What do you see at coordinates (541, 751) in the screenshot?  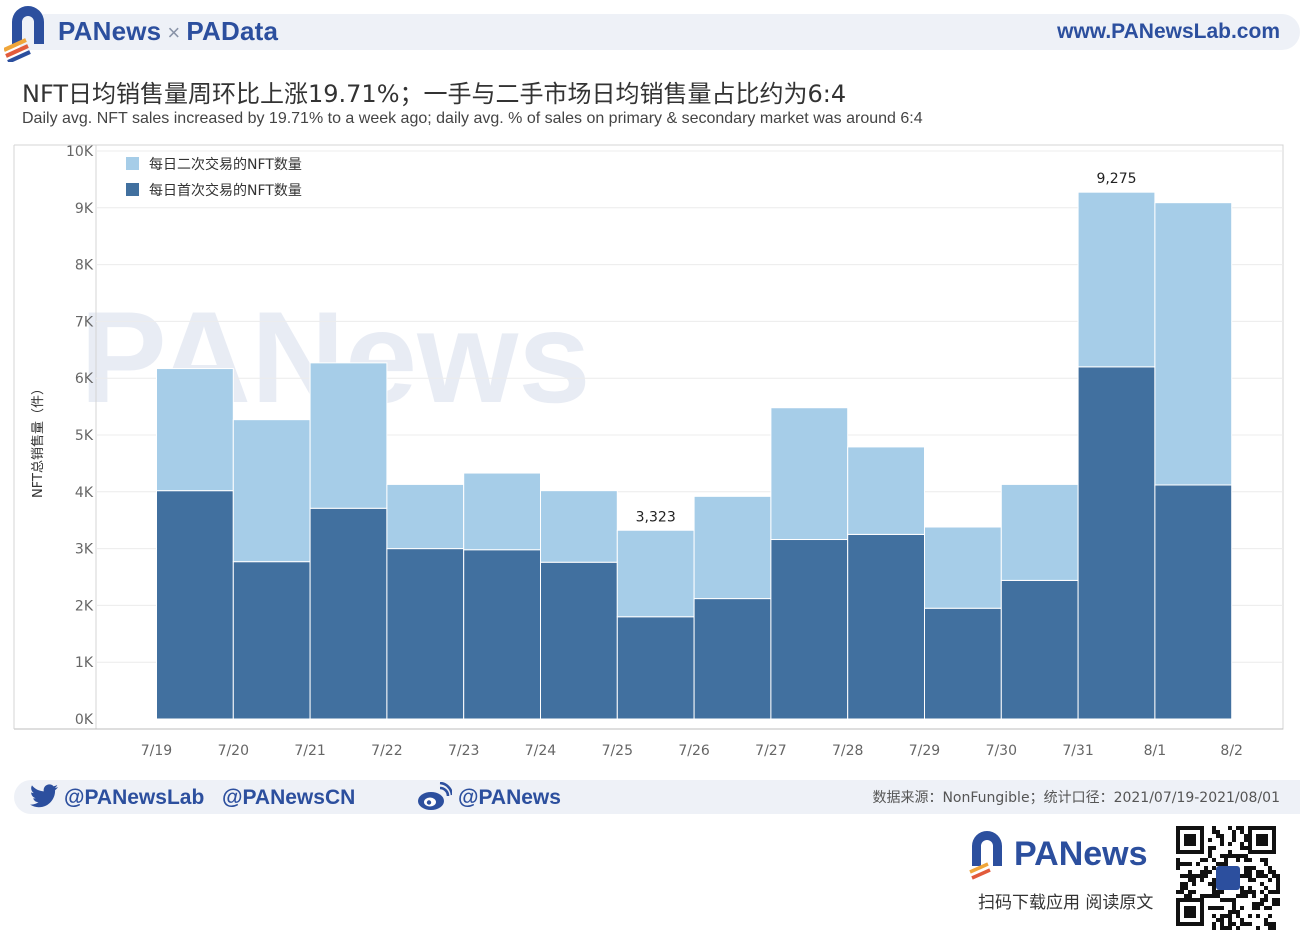 I see `x-tick-label: 7/24` at bounding box center [541, 751].